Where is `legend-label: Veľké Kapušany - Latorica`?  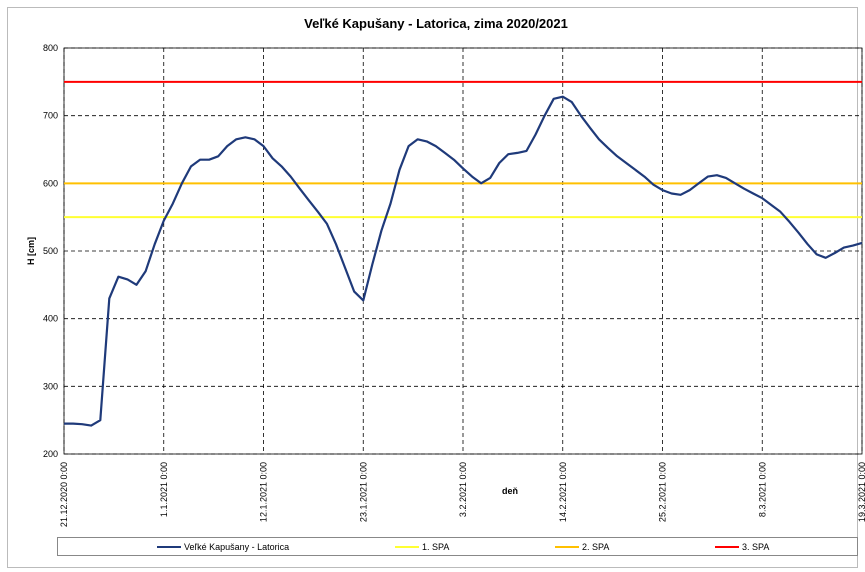
legend-label: Veľké Kapušany - Latorica is located at coordinates (236, 547).